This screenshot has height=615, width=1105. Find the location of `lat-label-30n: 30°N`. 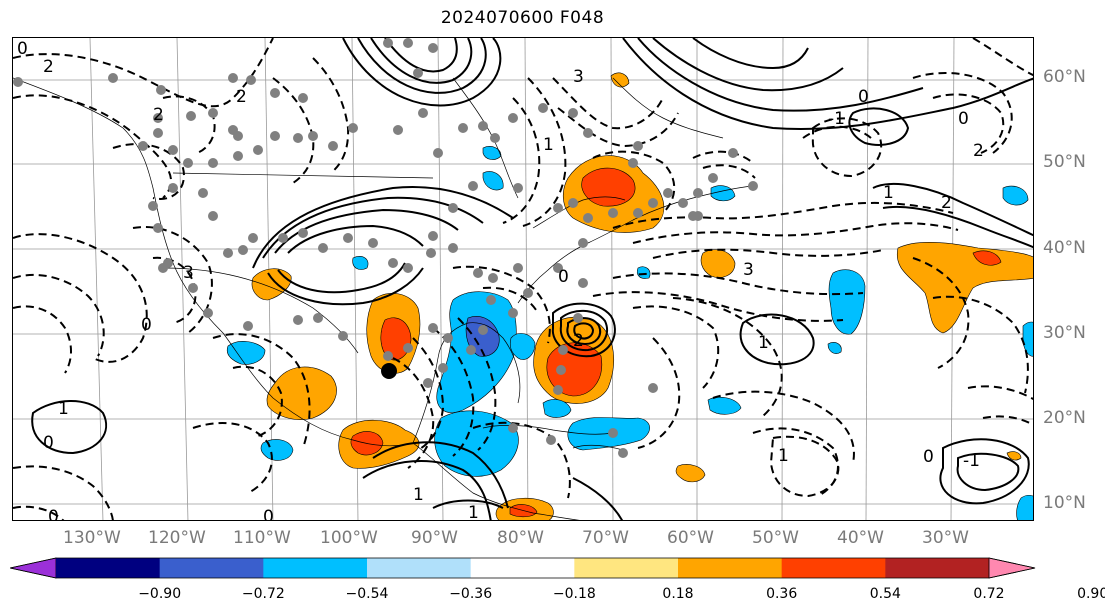

lat-label-30n: 30°N is located at coordinates (1064, 333).